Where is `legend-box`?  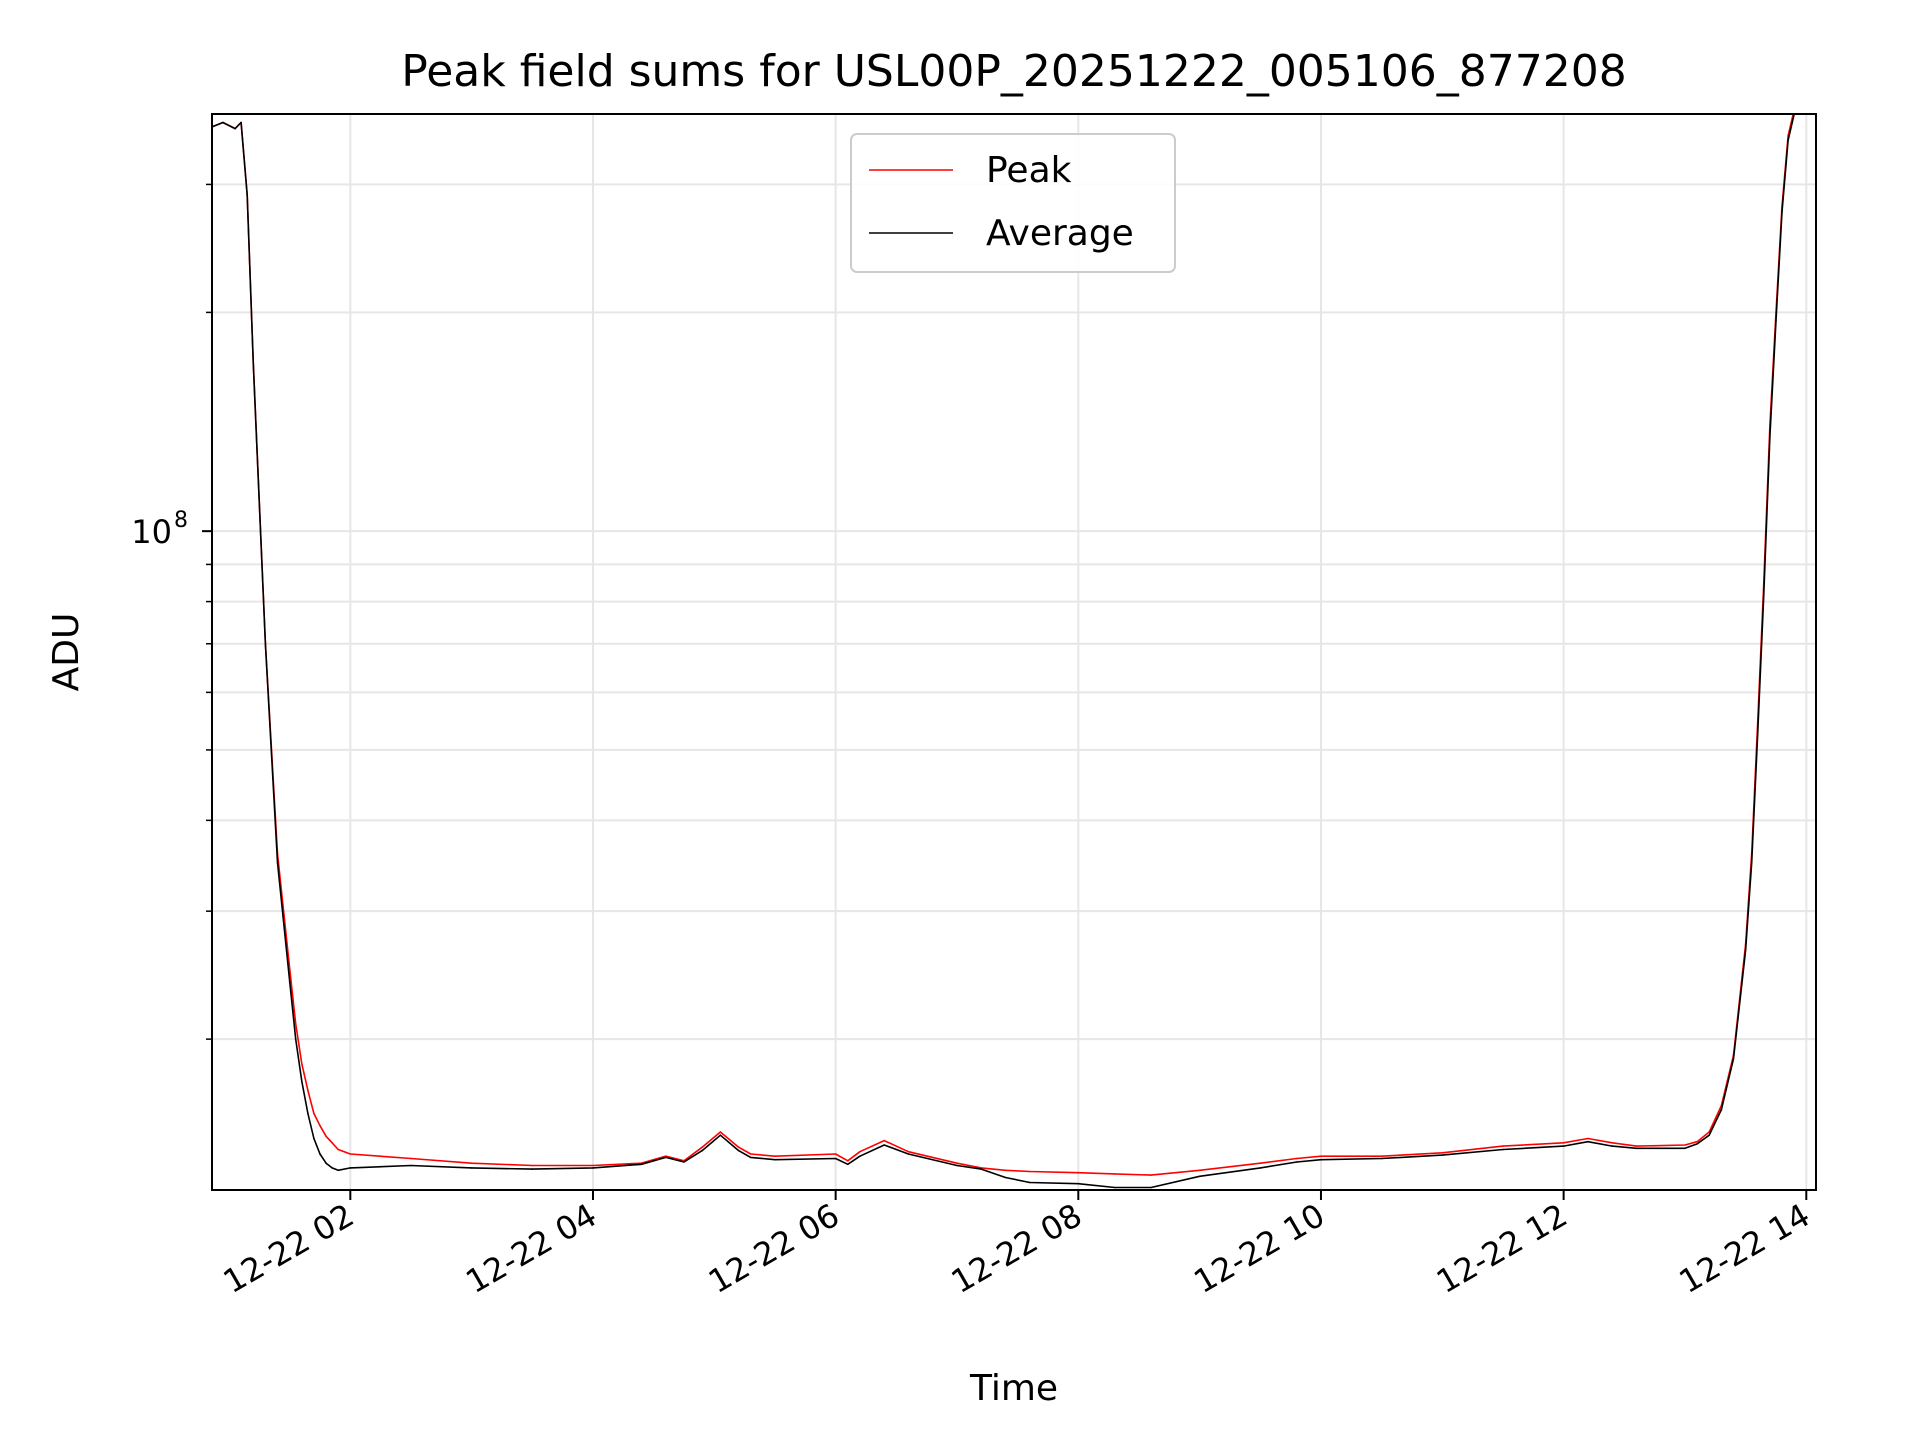 legend-box is located at coordinates (1013, 203).